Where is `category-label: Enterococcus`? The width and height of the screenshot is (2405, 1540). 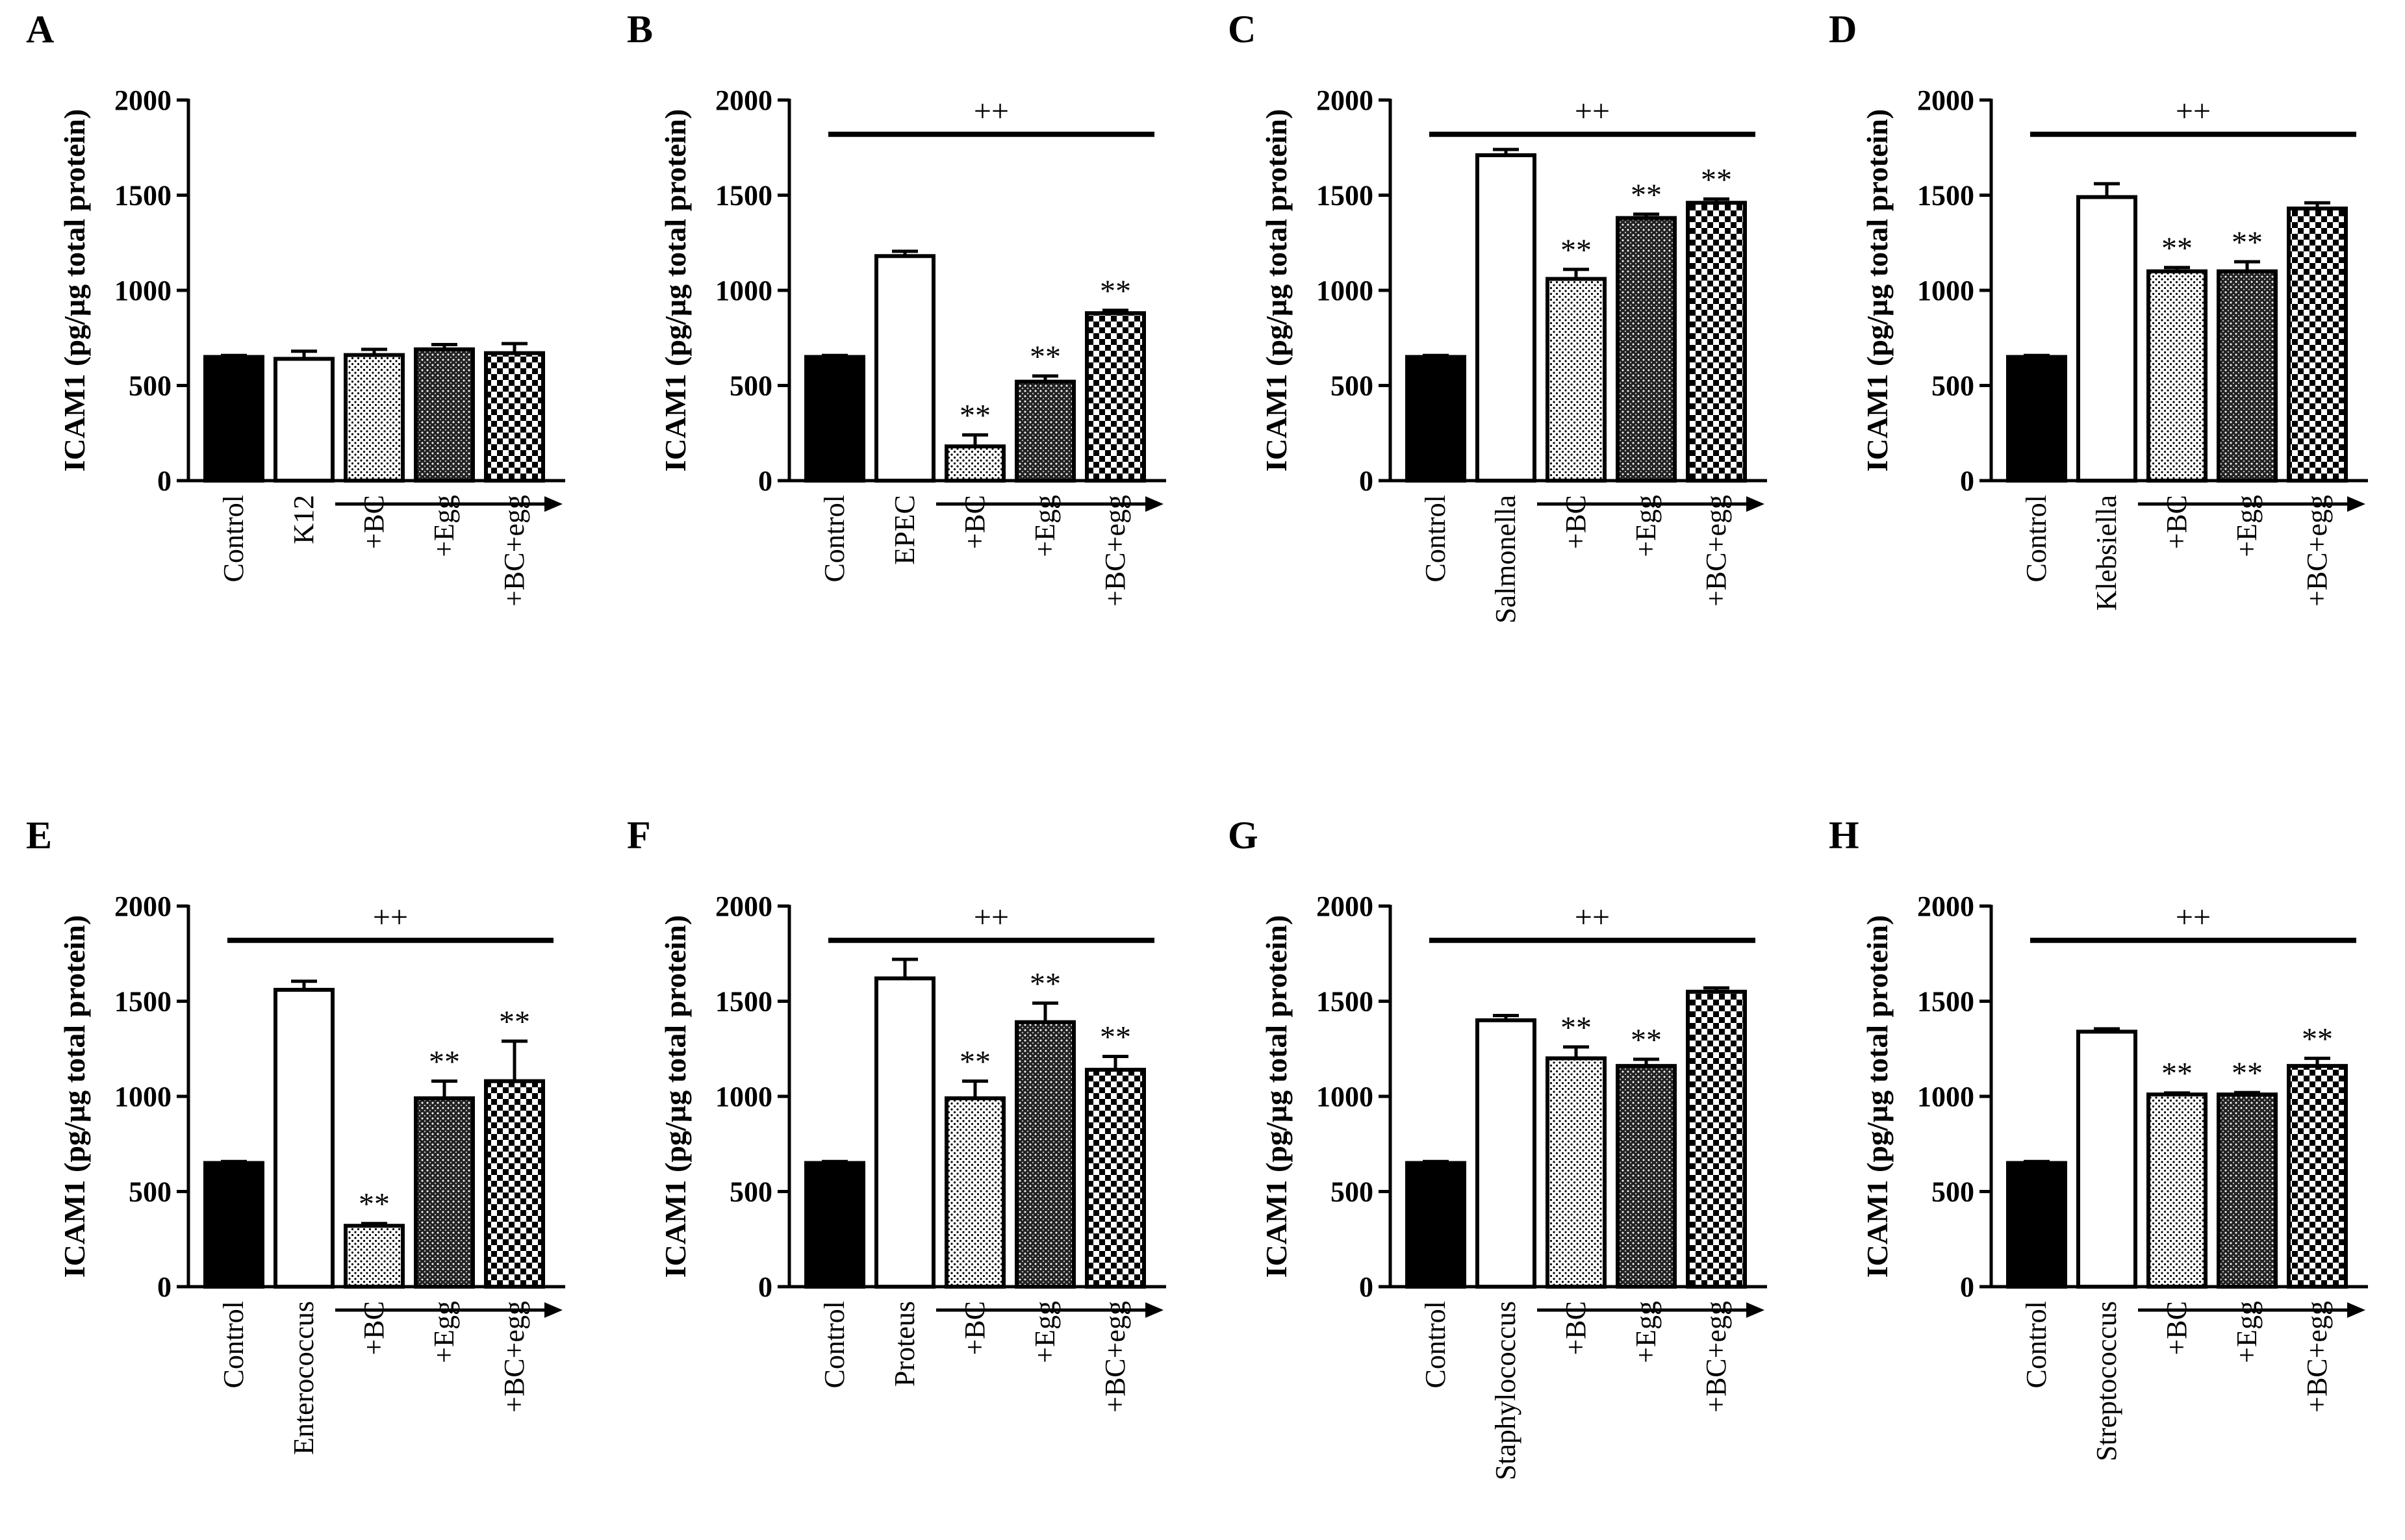 category-label: Enterococcus is located at coordinates (304, 1378).